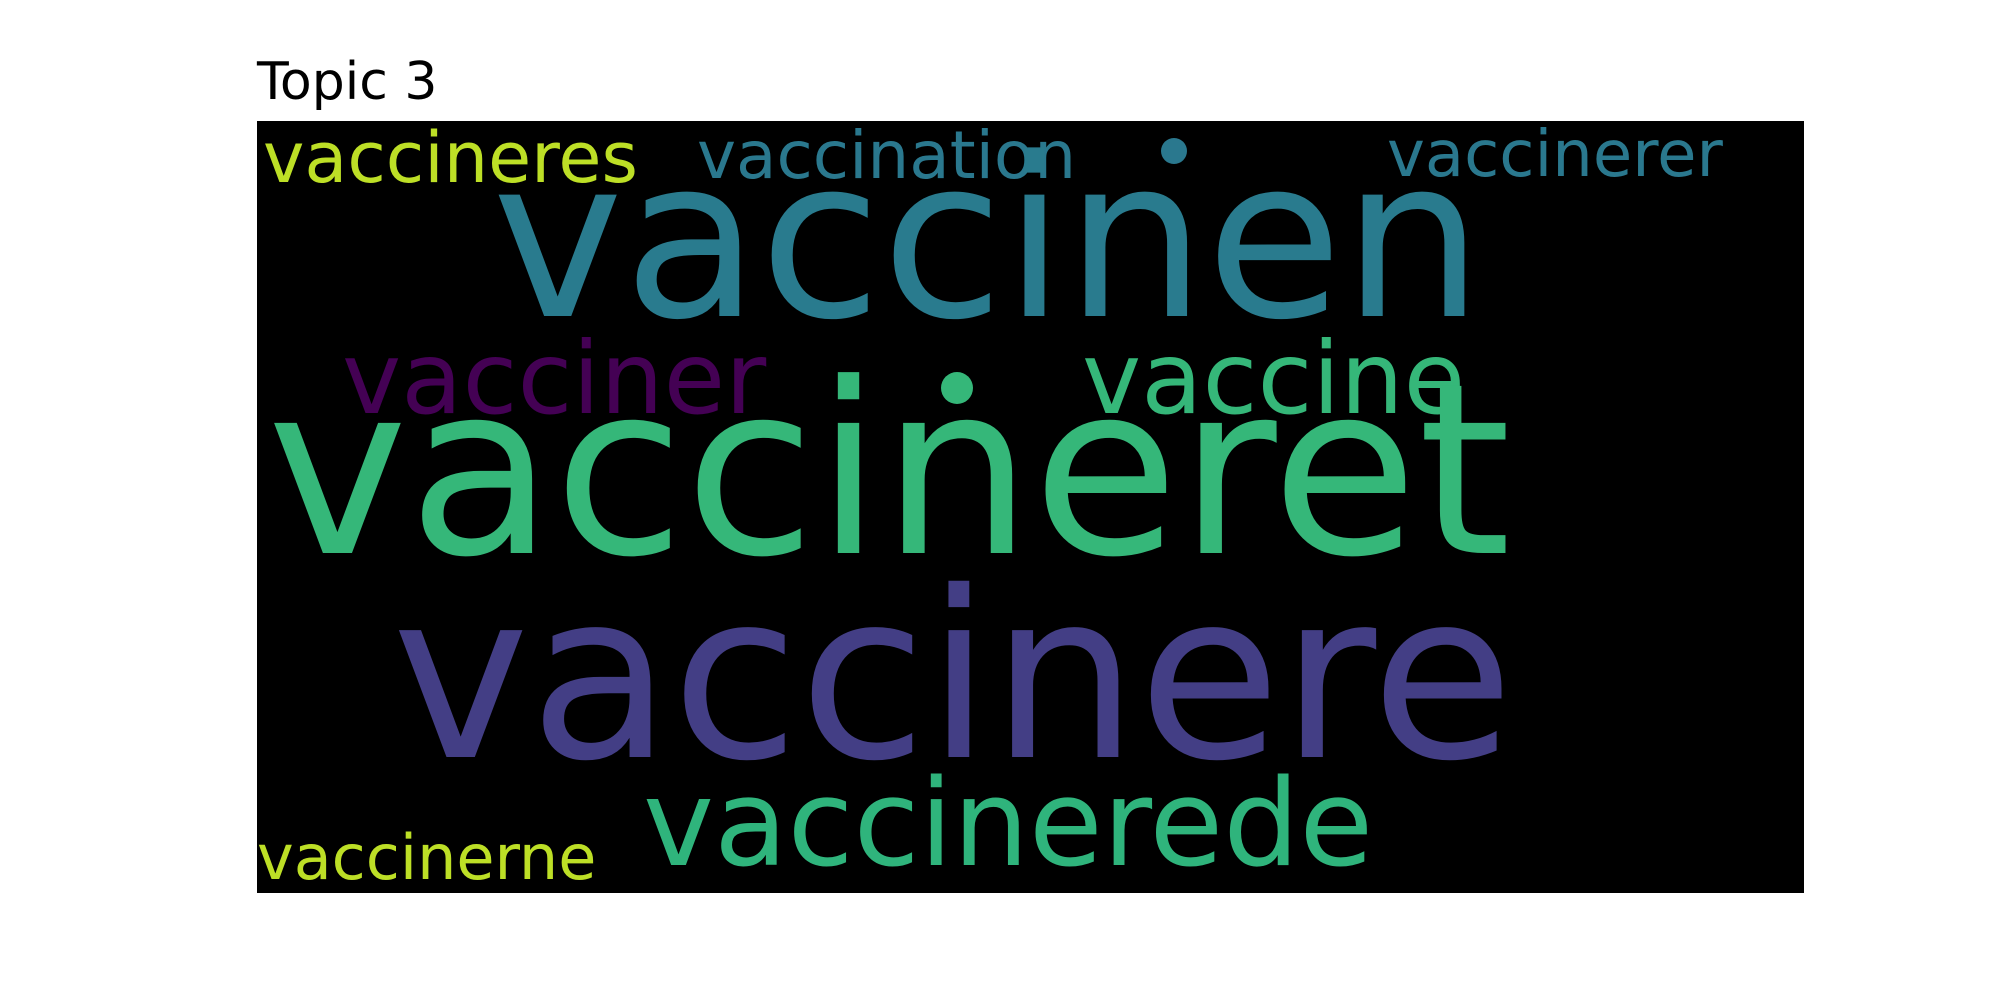 This screenshot has height=1000, width=2000. What do you see at coordinates (1555, 156) in the screenshot?
I see `word-vaccinerer: vaccinerer` at bounding box center [1555, 156].